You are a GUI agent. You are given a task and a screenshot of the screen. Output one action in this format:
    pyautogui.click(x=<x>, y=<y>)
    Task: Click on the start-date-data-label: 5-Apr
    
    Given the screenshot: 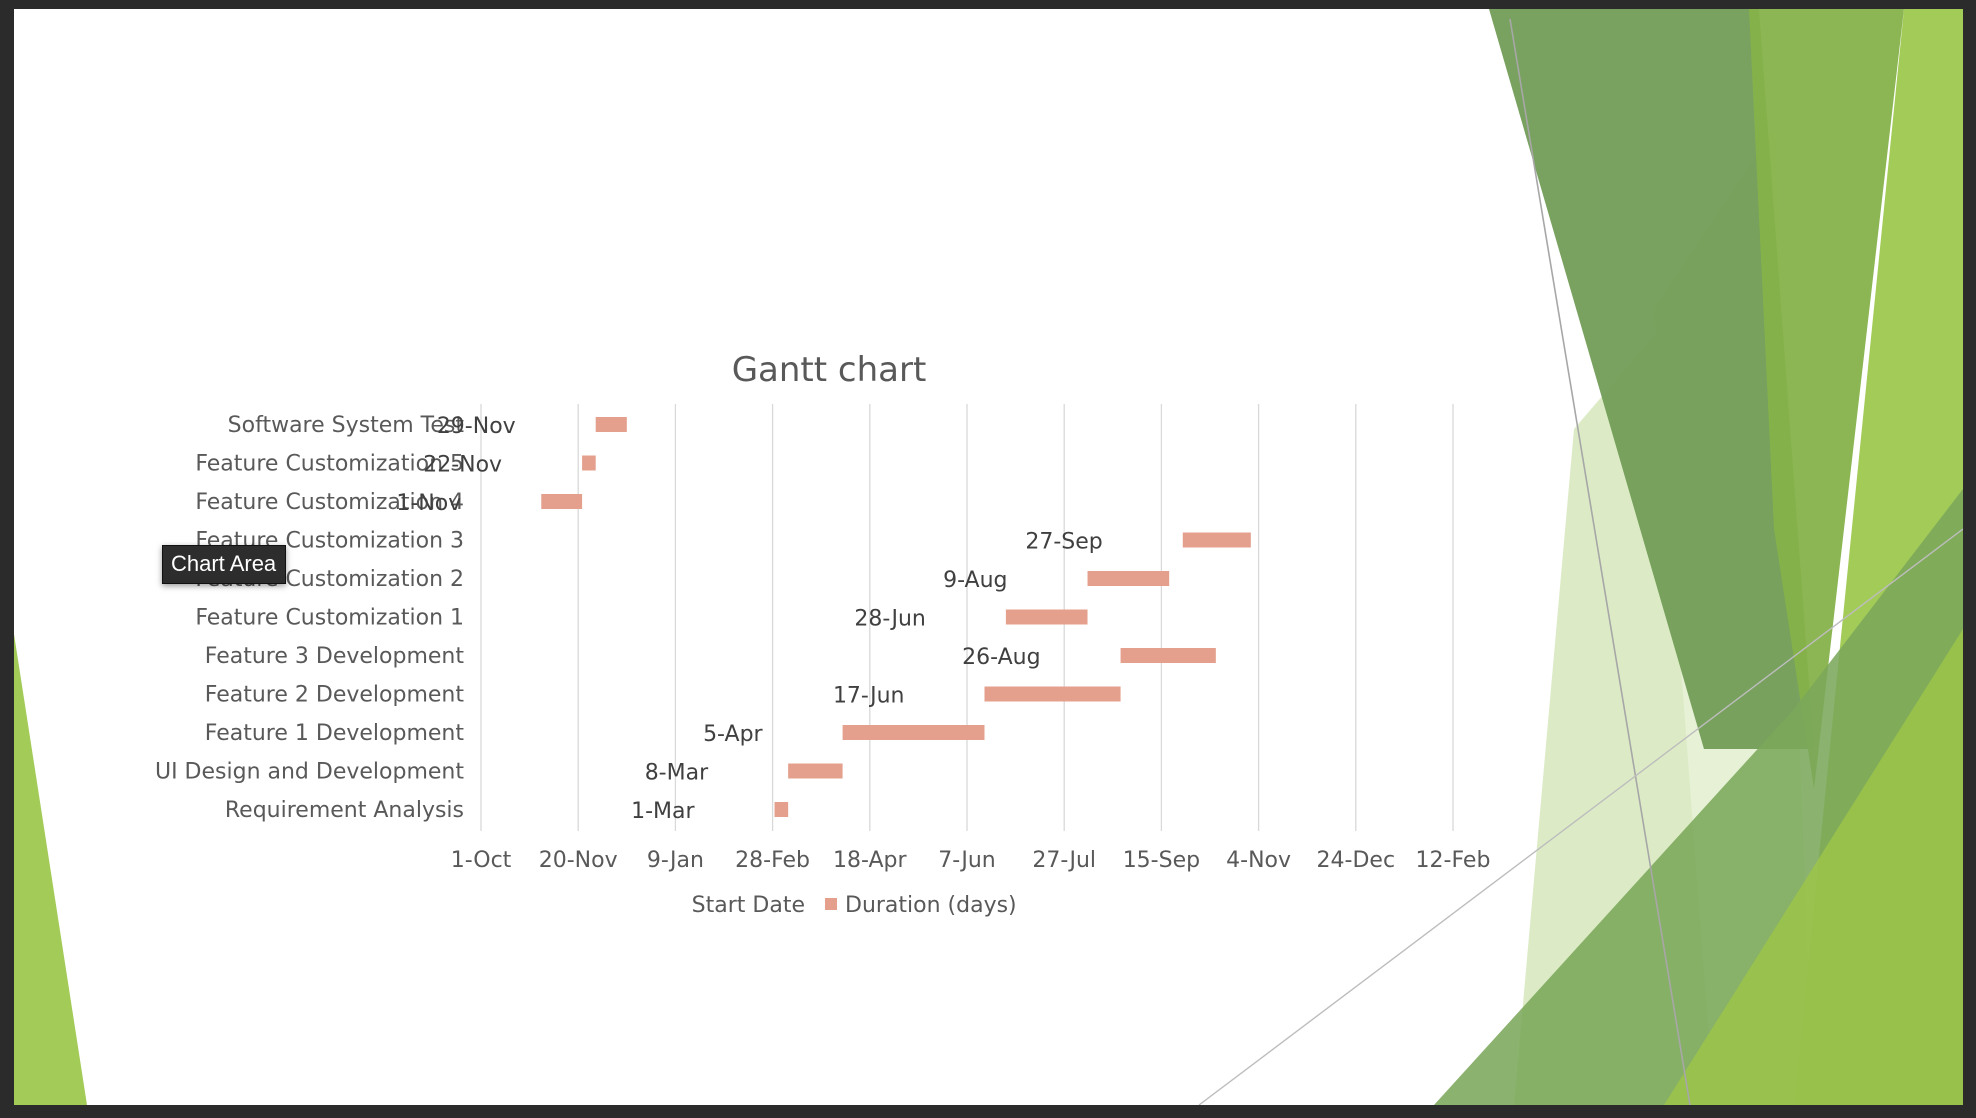 What is the action you would take?
    pyautogui.click(x=733, y=734)
    